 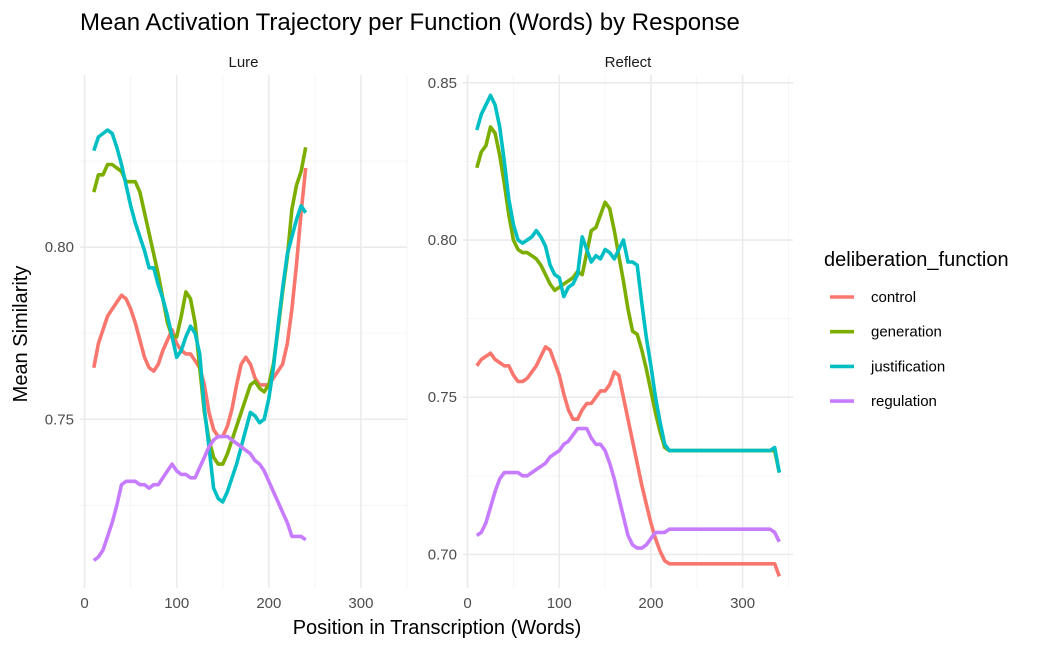 What do you see at coordinates (893, 297) in the screenshot?
I see `legend-label: control` at bounding box center [893, 297].